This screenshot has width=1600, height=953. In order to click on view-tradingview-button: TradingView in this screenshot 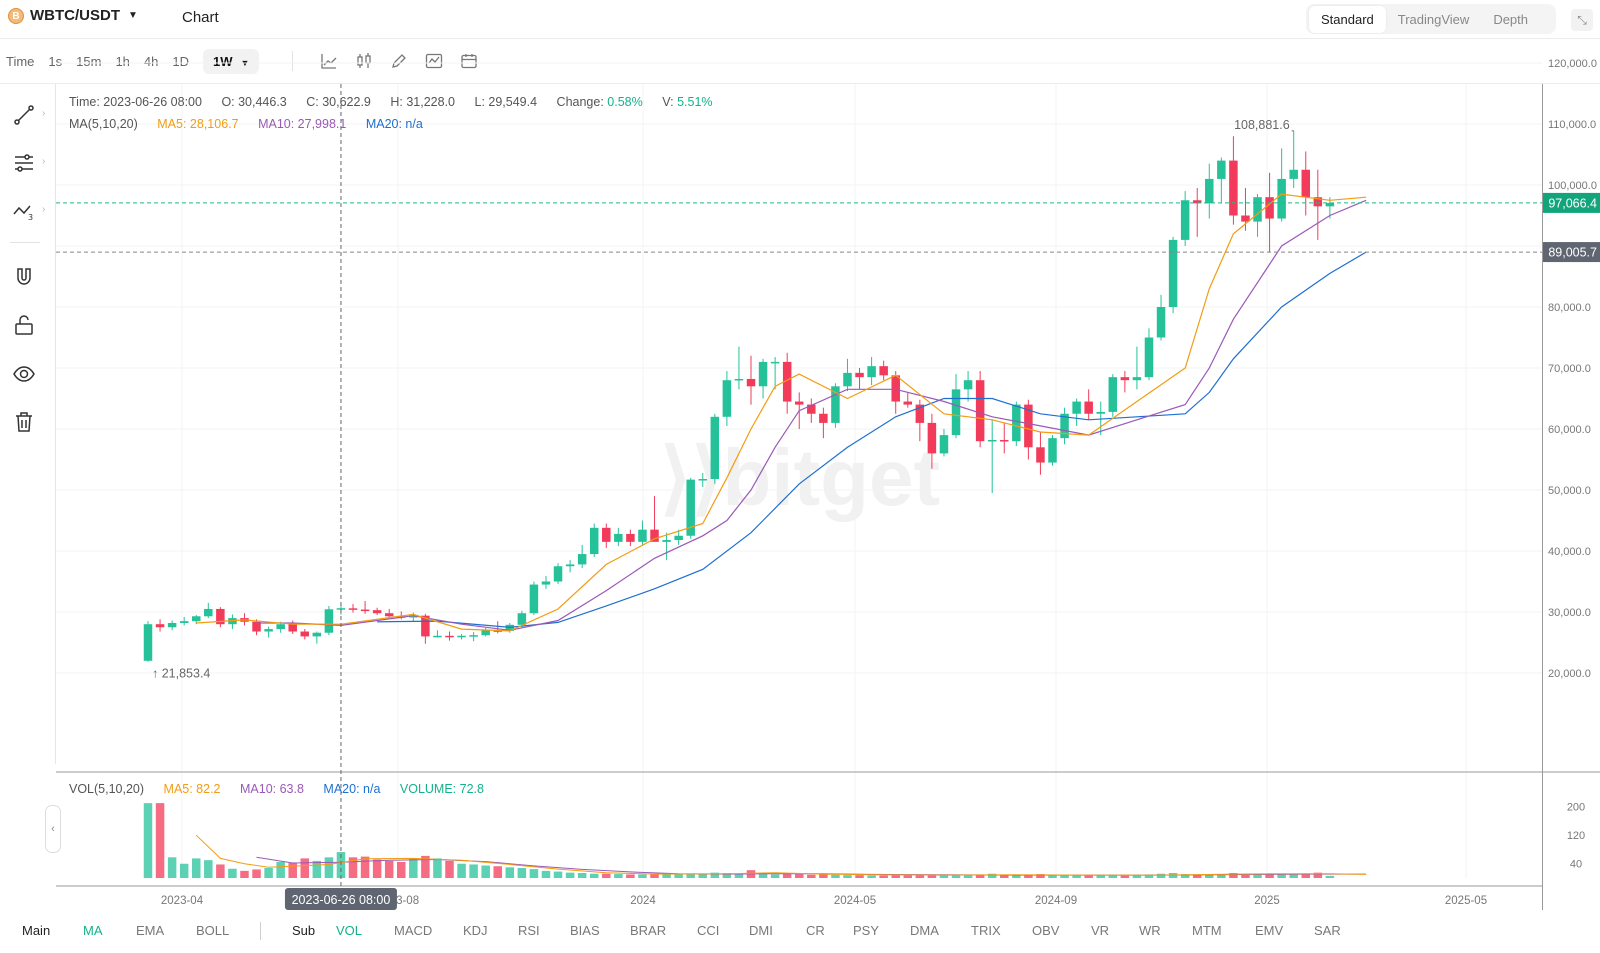, I will do `click(1433, 19)`.